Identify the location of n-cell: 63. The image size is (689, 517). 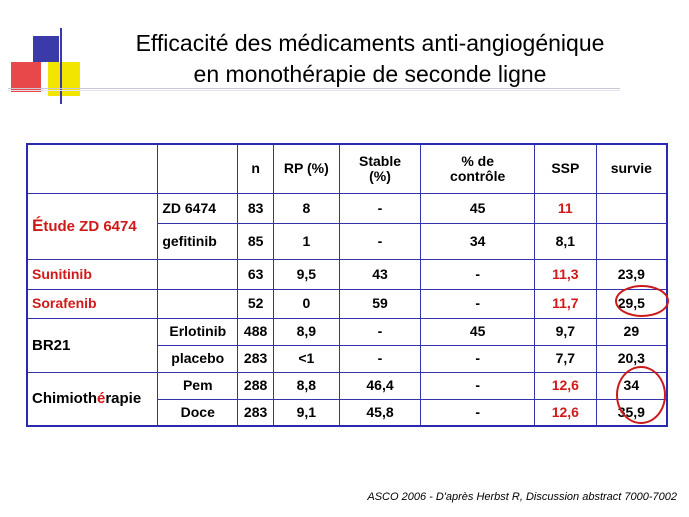
(256, 274).